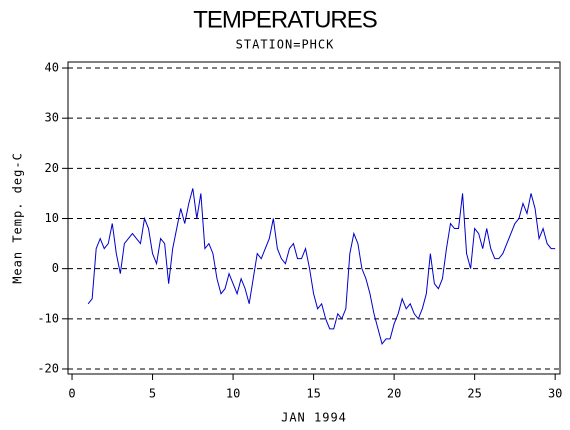 The width and height of the screenshot is (570, 430). I want to click on y-tick-label: 10, so click(52, 218).